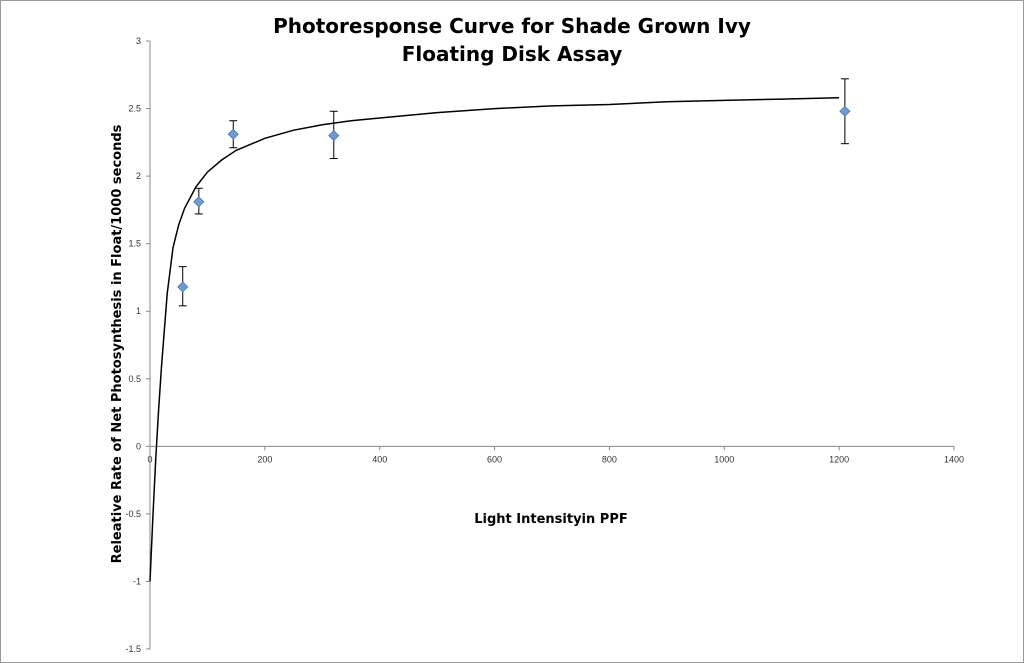 The width and height of the screenshot is (1024, 663). I want to click on x-tick-label: 400, so click(379, 459).